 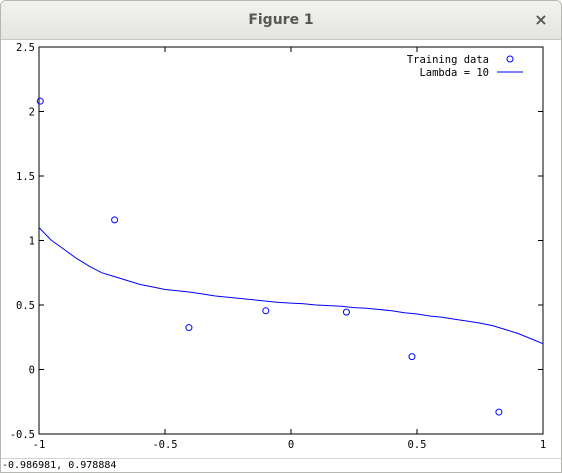 What do you see at coordinates (25, 177) in the screenshot?
I see `y-tick-label: 1.5` at bounding box center [25, 177].